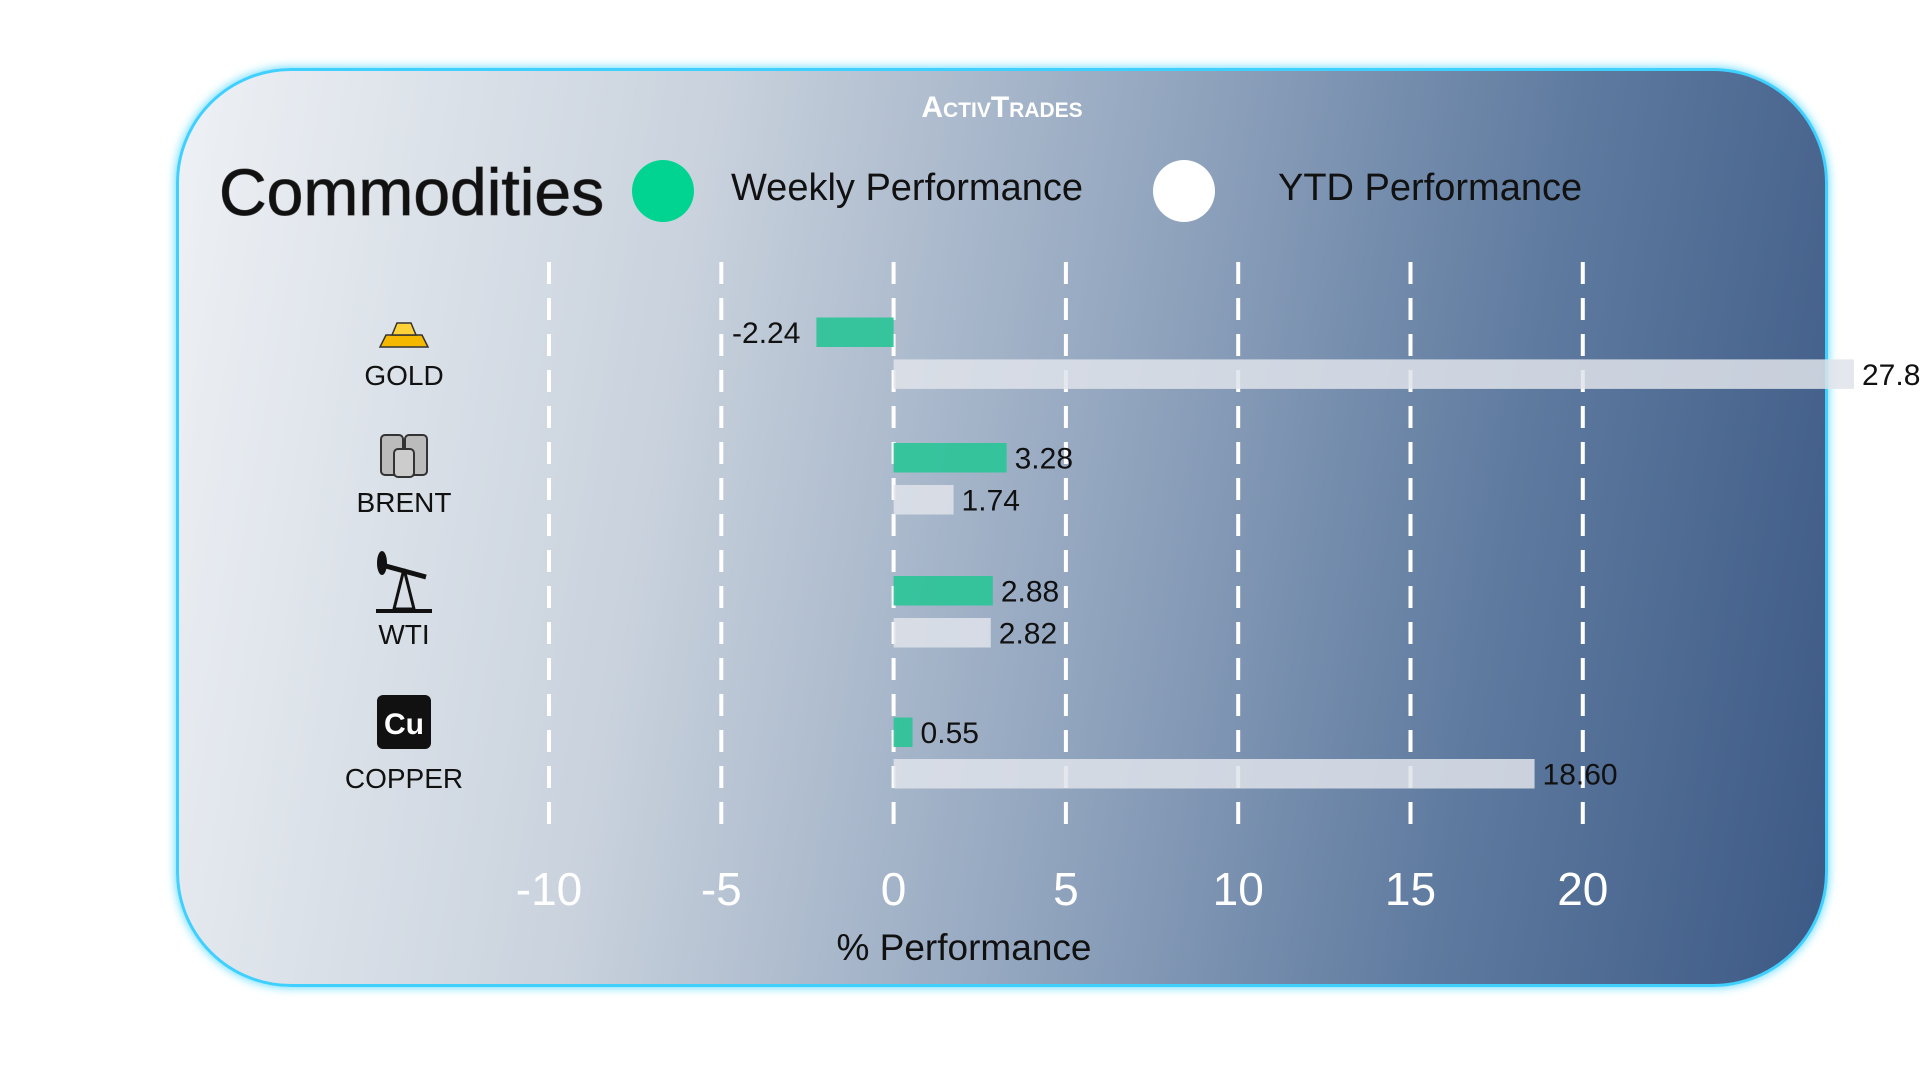 The height and width of the screenshot is (1080, 1920). What do you see at coordinates (1430, 188) in the screenshot?
I see `legend-ytd-label: YTD Performance` at bounding box center [1430, 188].